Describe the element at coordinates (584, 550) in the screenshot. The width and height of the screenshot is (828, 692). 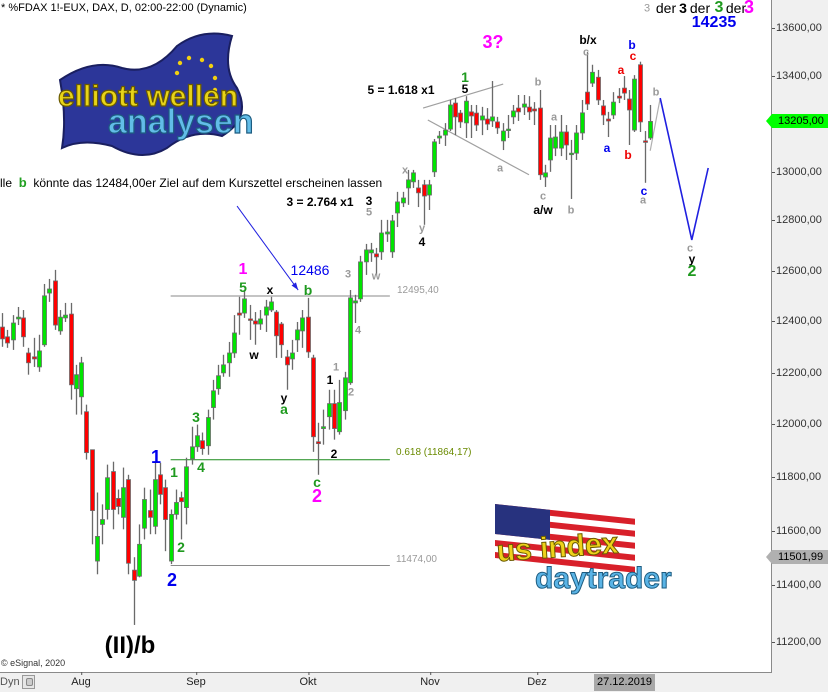
I see `us-index-daytrader-logo: us index daytrader` at that location.